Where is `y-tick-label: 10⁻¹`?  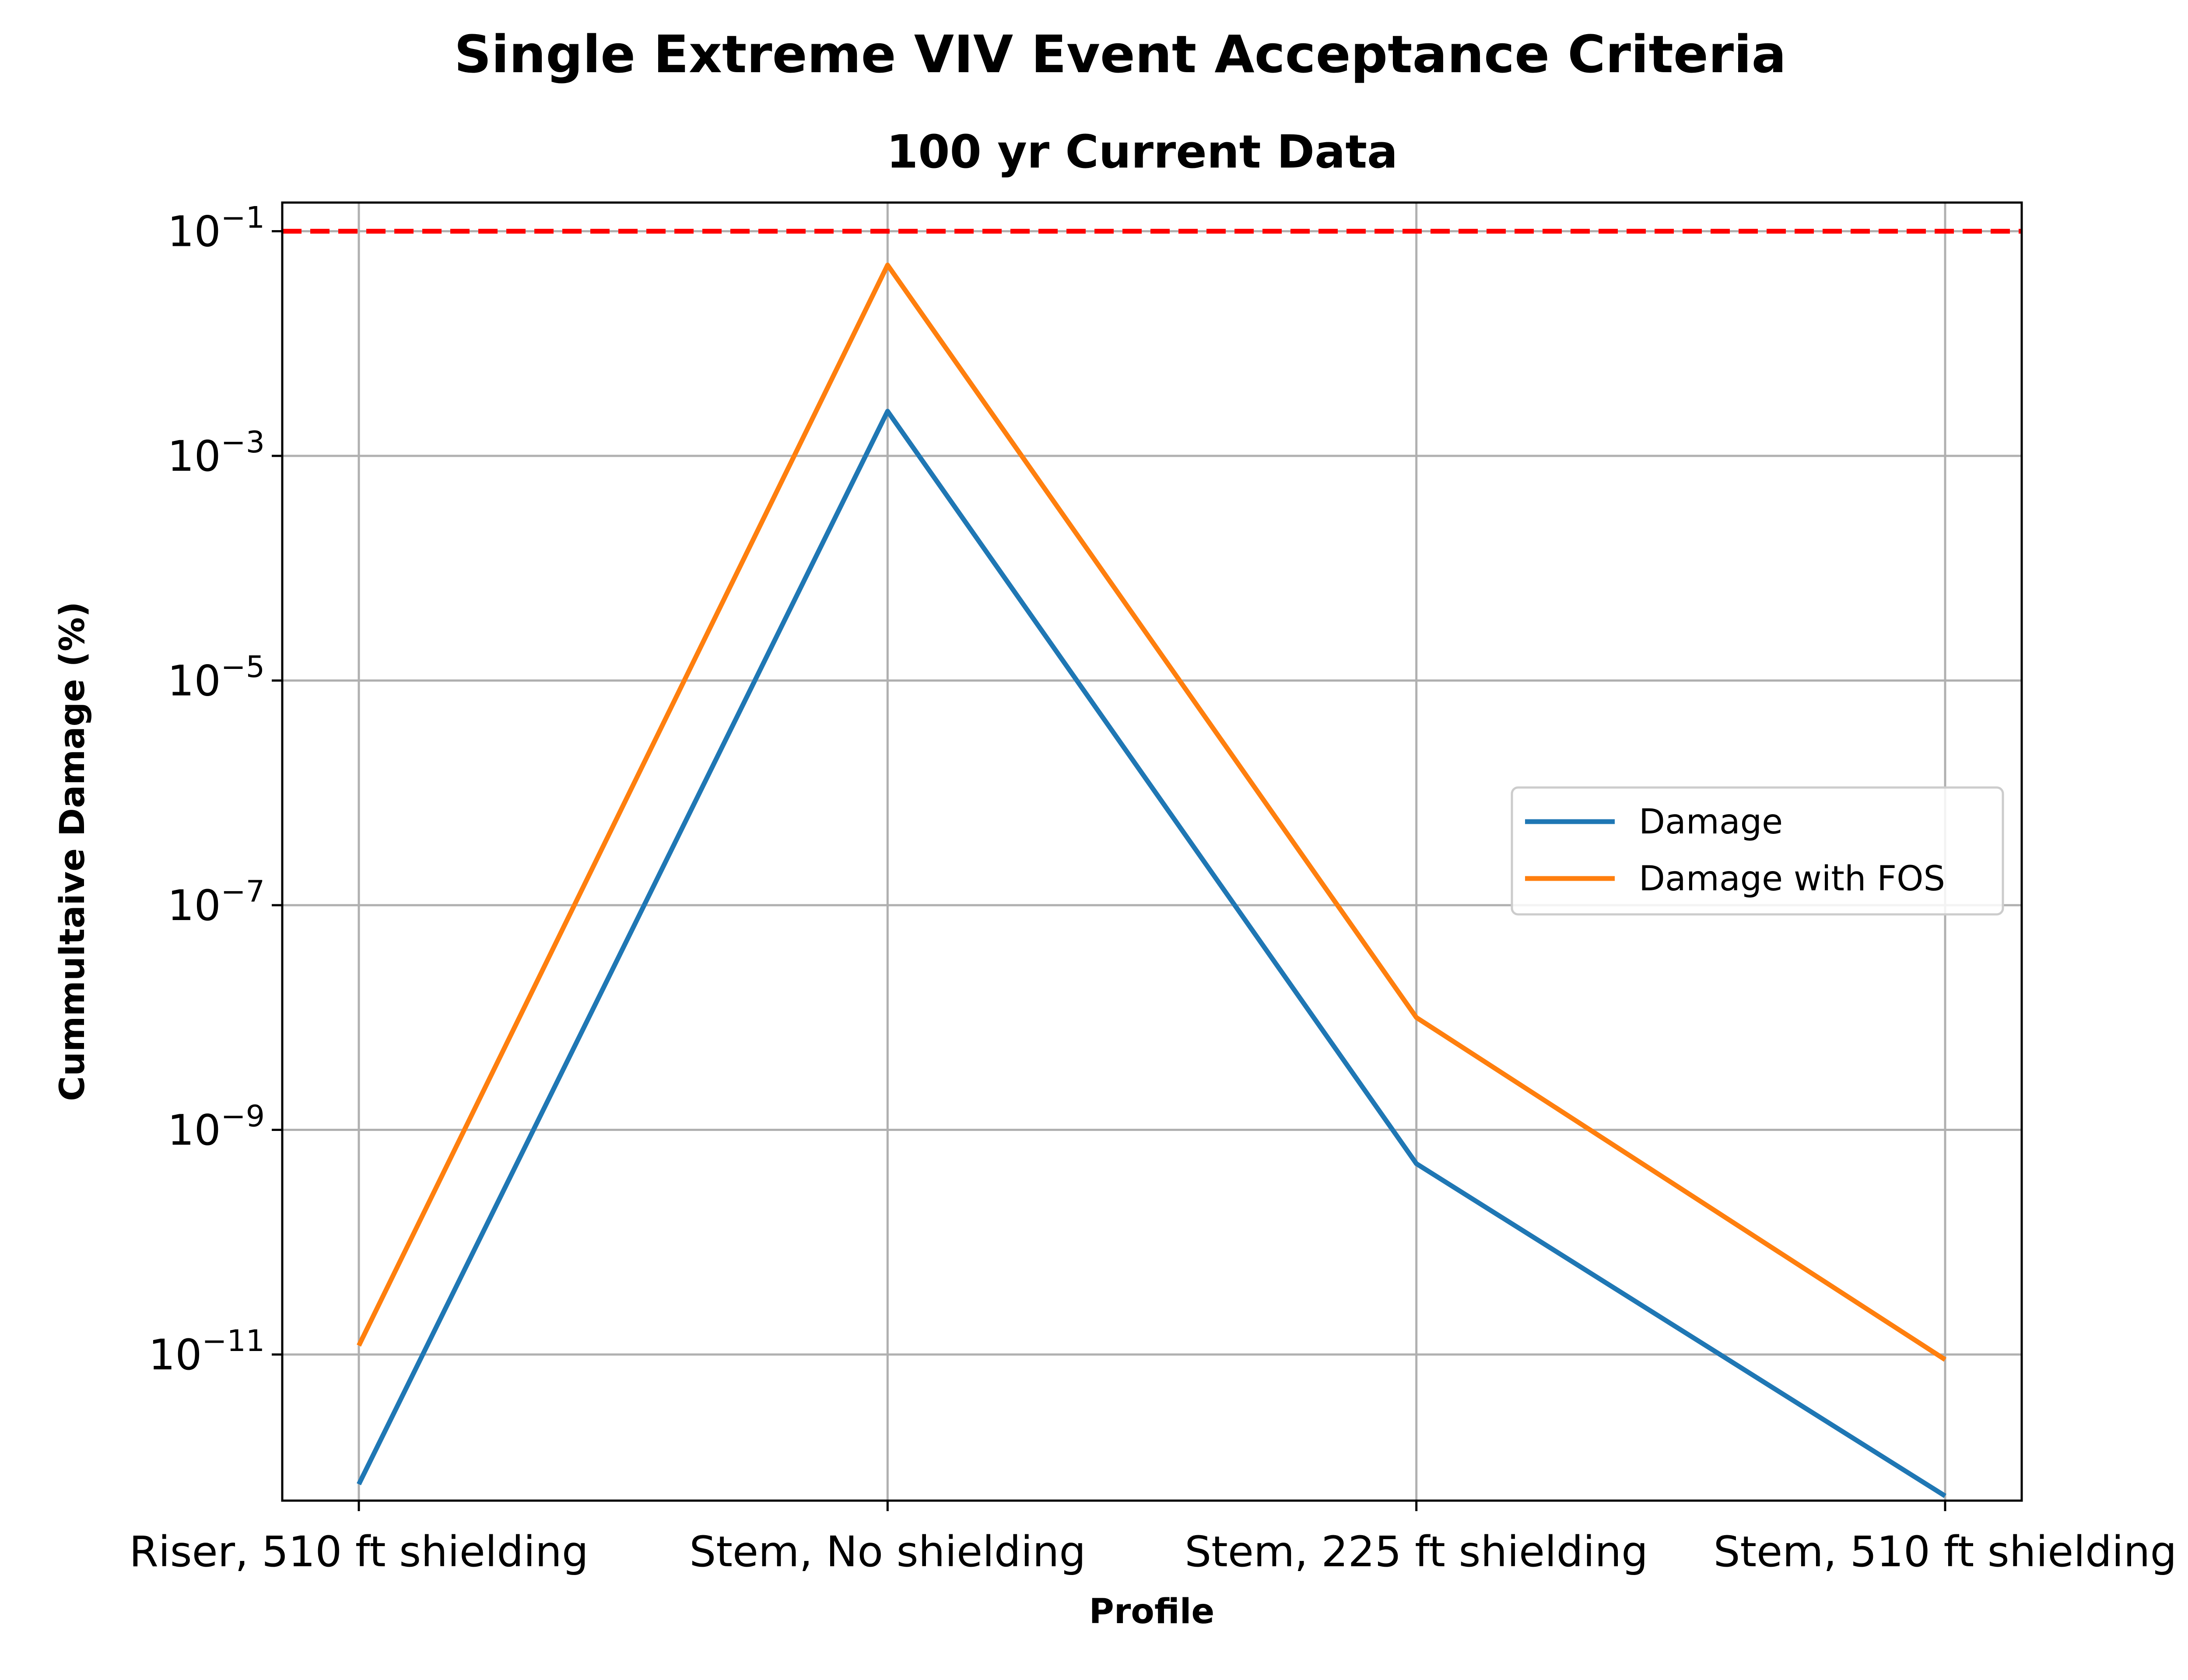
y-tick-label: 10⁻¹ is located at coordinates (216, 228).